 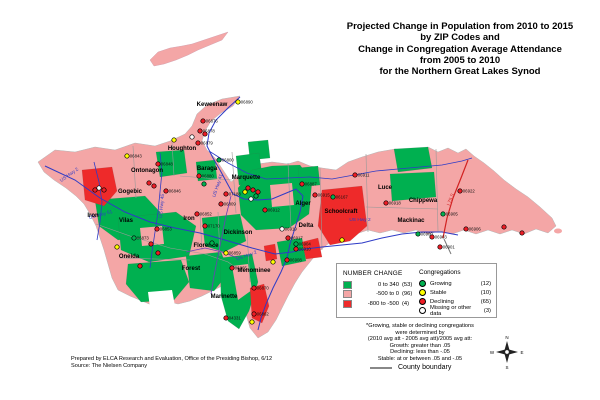 What do you see at coordinates (360, 220) in the screenshot?
I see `road-label: US Hwy 2` at bounding box center [360, 220].